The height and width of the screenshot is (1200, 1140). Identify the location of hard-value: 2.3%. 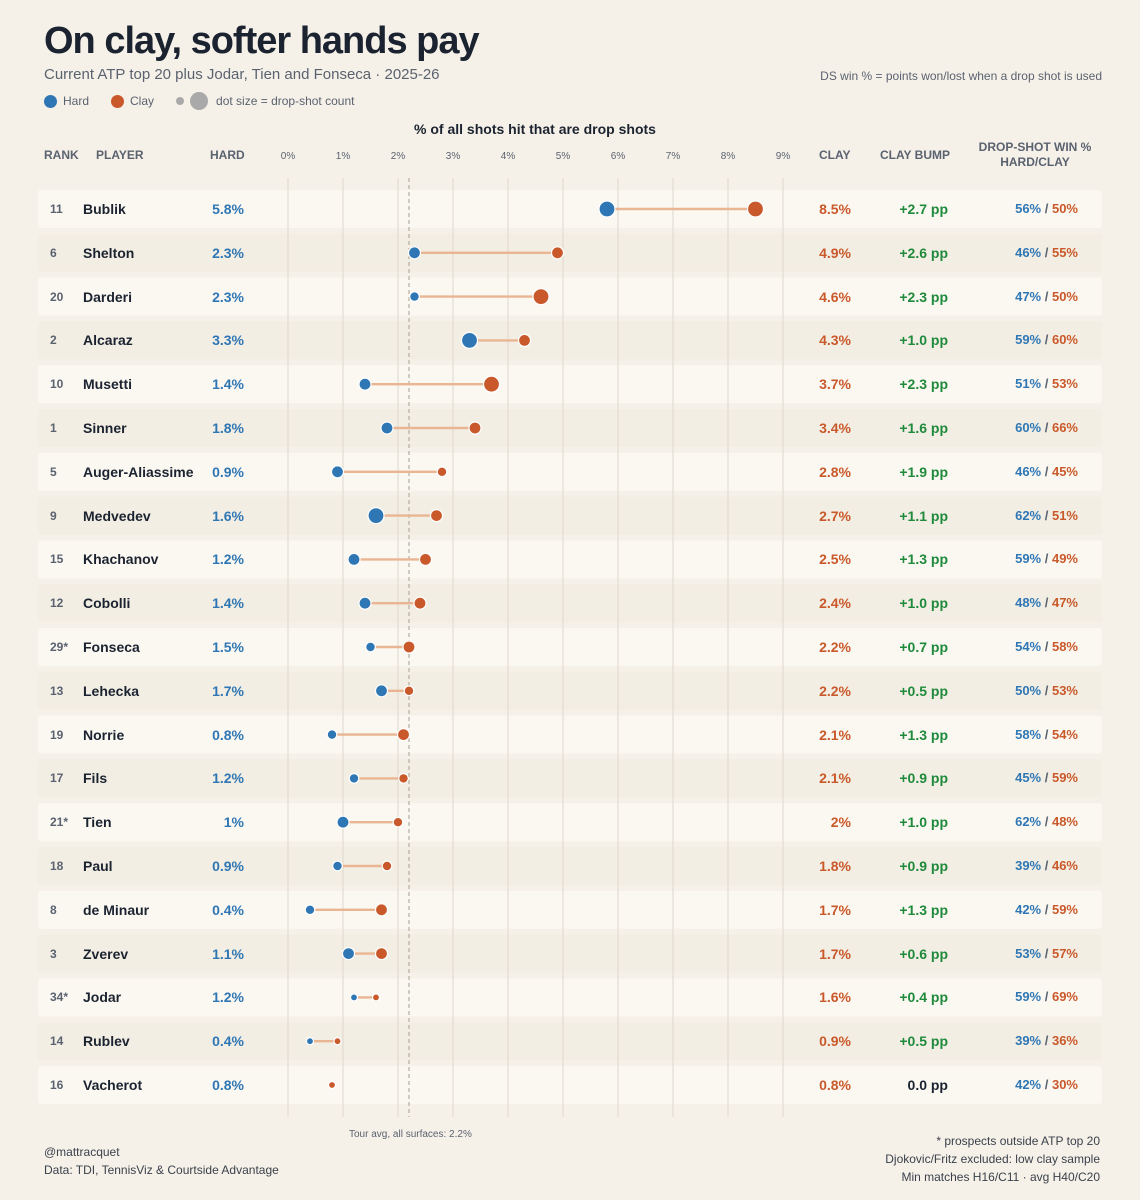
(228, 252).